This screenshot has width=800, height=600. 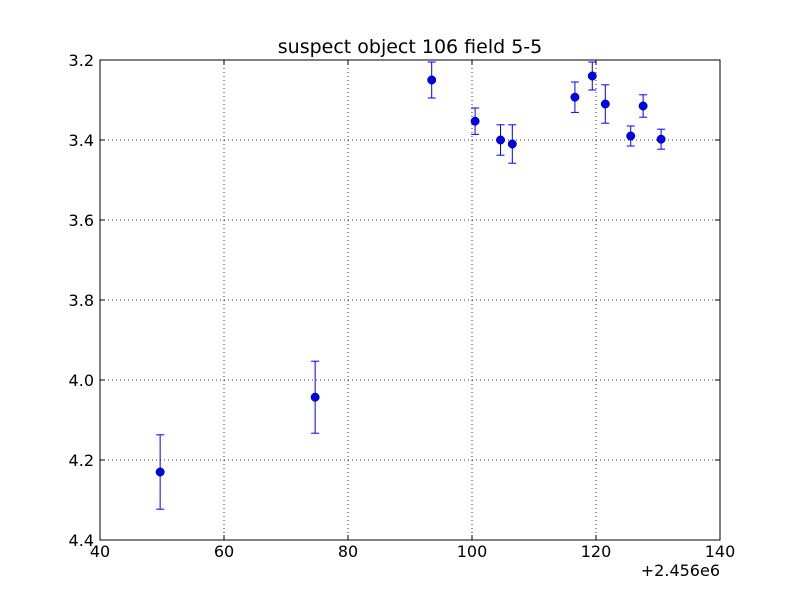 I want to click on y-tick-label: 4.2, so click(x=81, y=460).